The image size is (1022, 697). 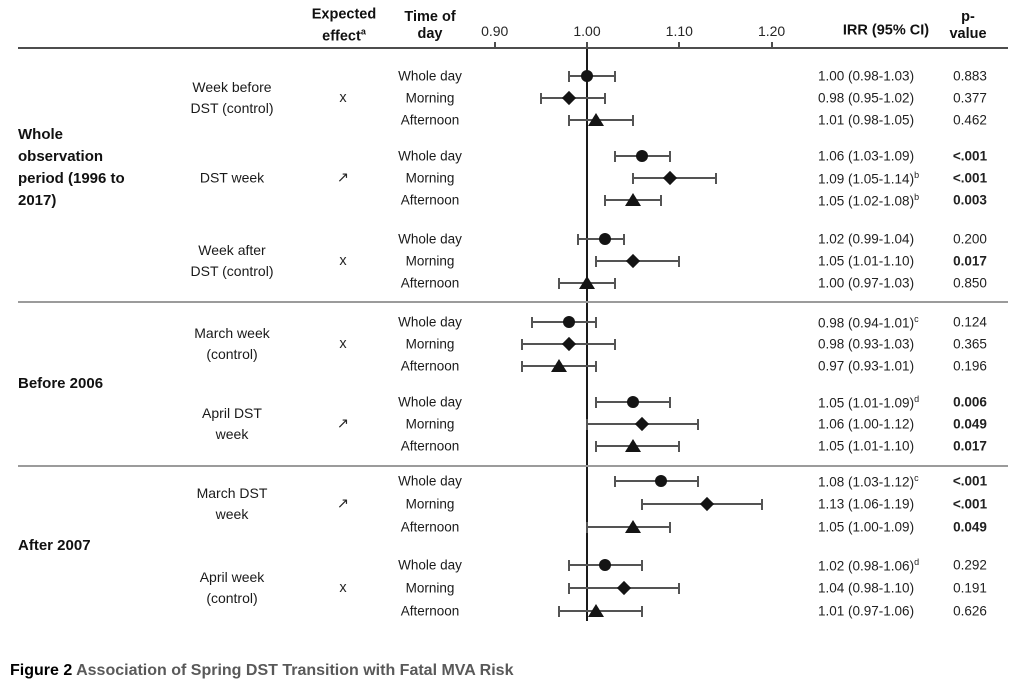 What do you see at coordinates (771, 31) in the screenshot?
I see `axis-tick-label: 1.20` at bounding box center [771, 31].